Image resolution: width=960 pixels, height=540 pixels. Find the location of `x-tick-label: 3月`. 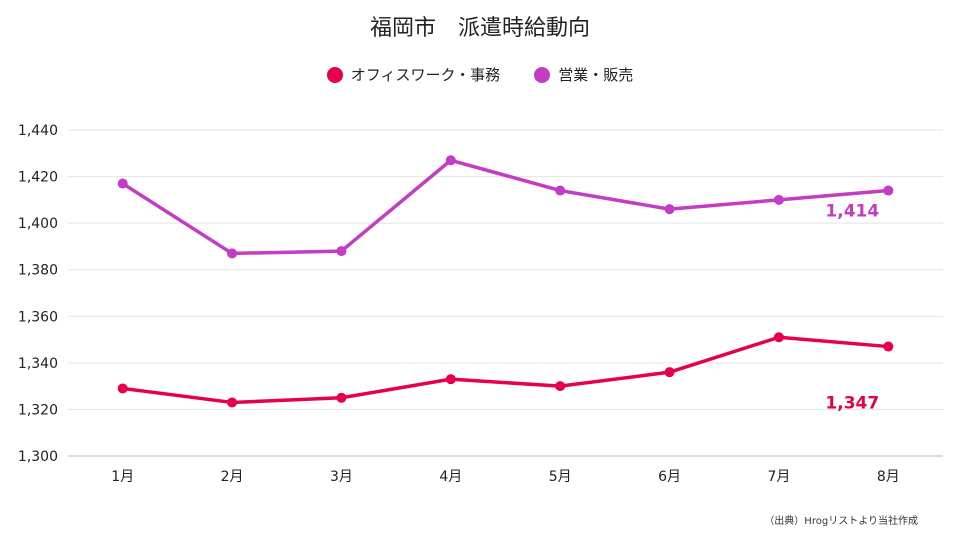

x-tick-label: 3月 is located at coordinates (341, 477).